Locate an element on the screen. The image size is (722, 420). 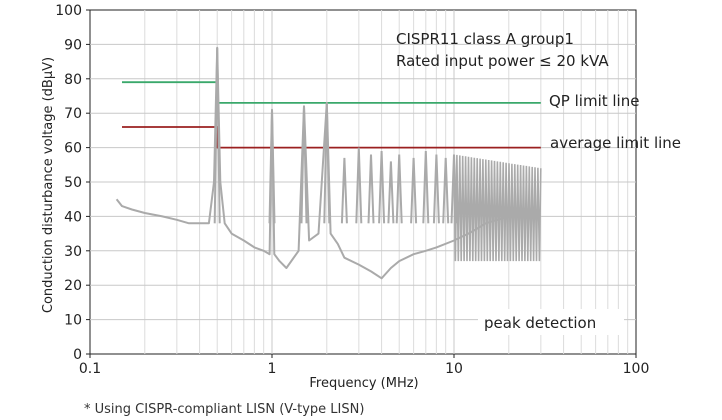
y-tick-label: 60 is located at coordinates (73, 149).